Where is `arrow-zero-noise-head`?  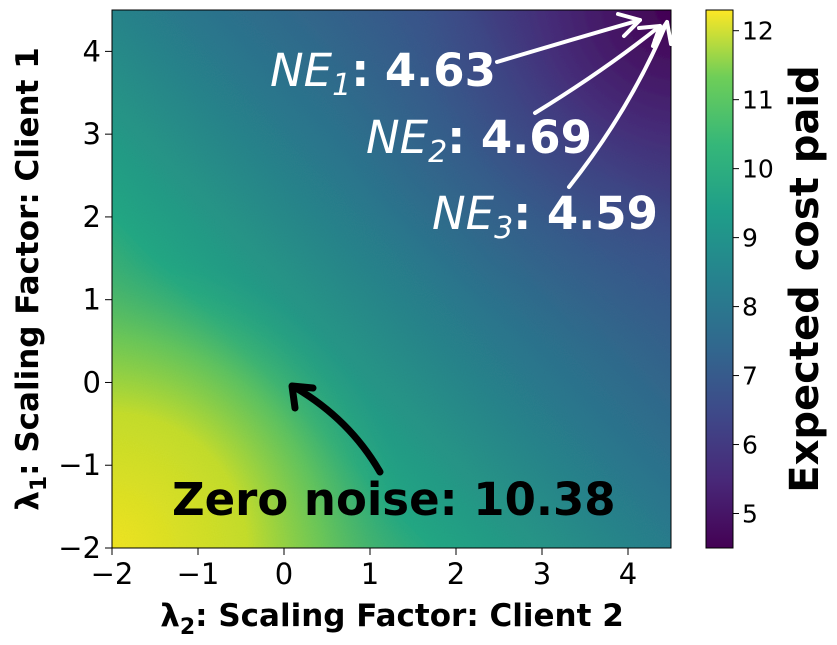
arrow-zero-noise-head is located at coordinates (302, 397).